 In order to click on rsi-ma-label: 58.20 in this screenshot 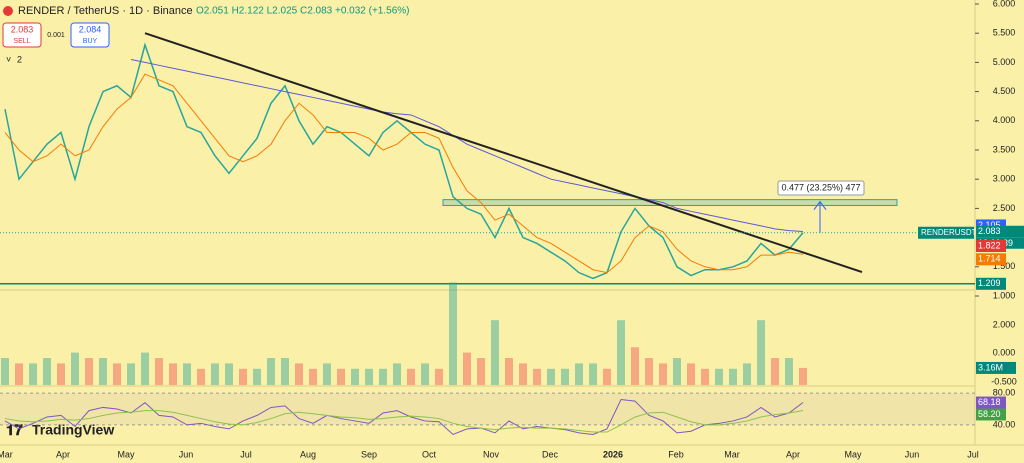, I will do `click(989, 414)`.